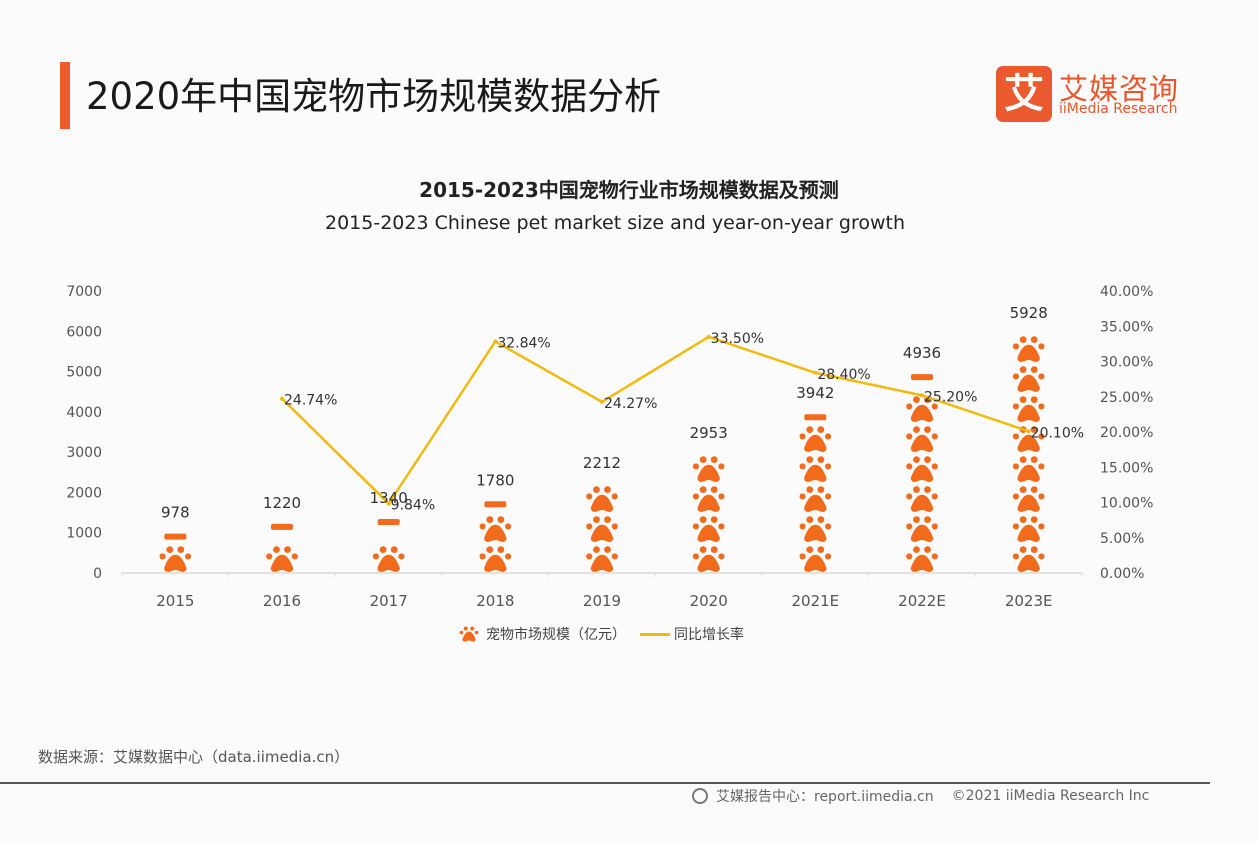 The height and width of the screenshot is (842, 1258). What do you see at coordinates (700, 796) in the screenshot?
I see `report-center-icon` at bounding box center [700, 796].